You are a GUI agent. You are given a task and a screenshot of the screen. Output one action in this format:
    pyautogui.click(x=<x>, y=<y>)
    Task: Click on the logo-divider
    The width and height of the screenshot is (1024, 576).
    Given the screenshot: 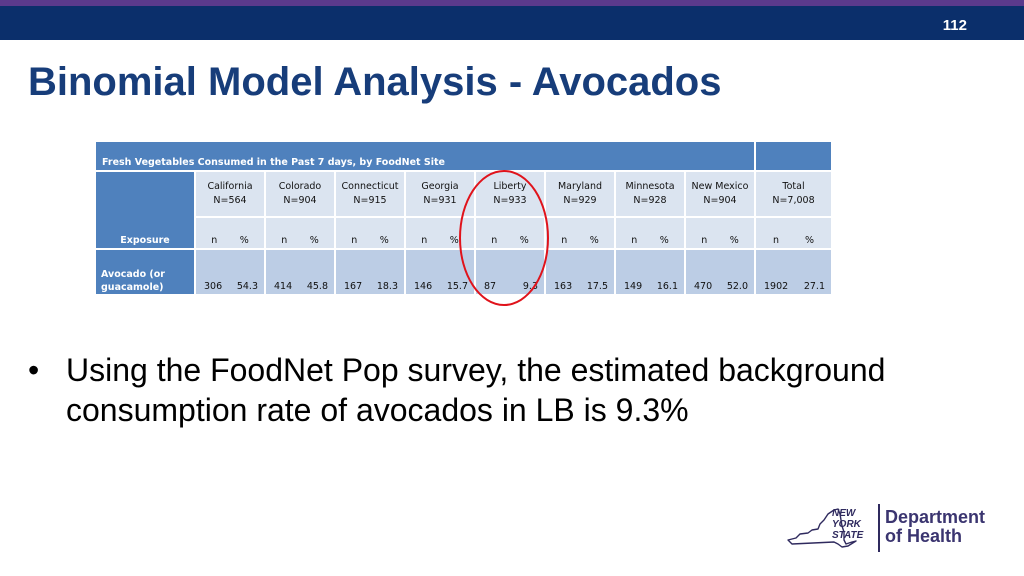 What is the action you would take?
    pyautogui.click(x=879, y=528)
    